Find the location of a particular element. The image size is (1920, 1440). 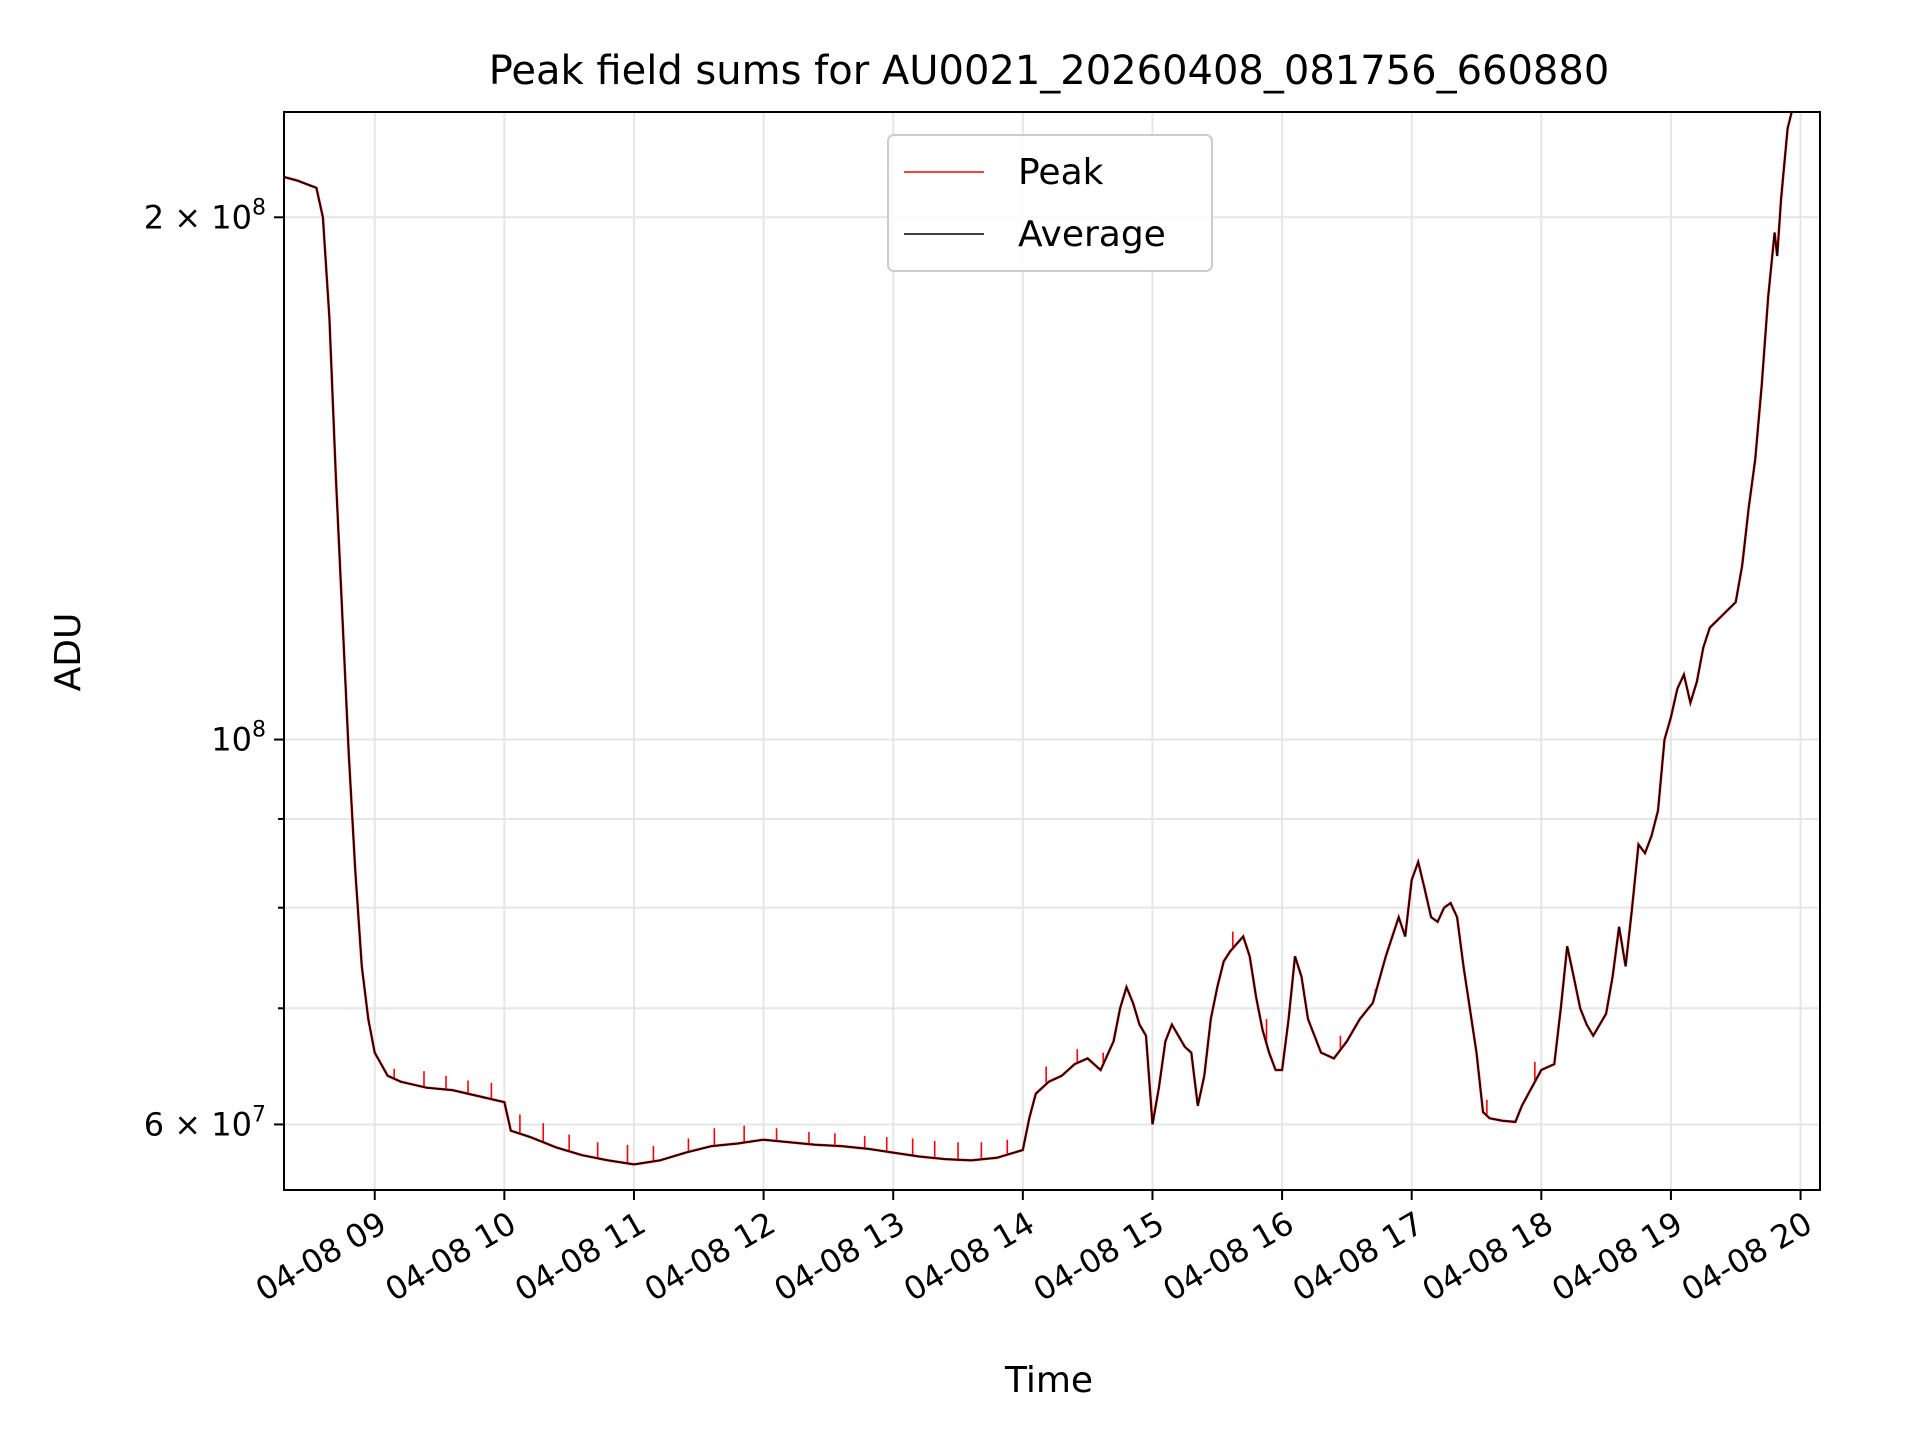

y-axis-label: ADU is located at coordinates (68, 652).